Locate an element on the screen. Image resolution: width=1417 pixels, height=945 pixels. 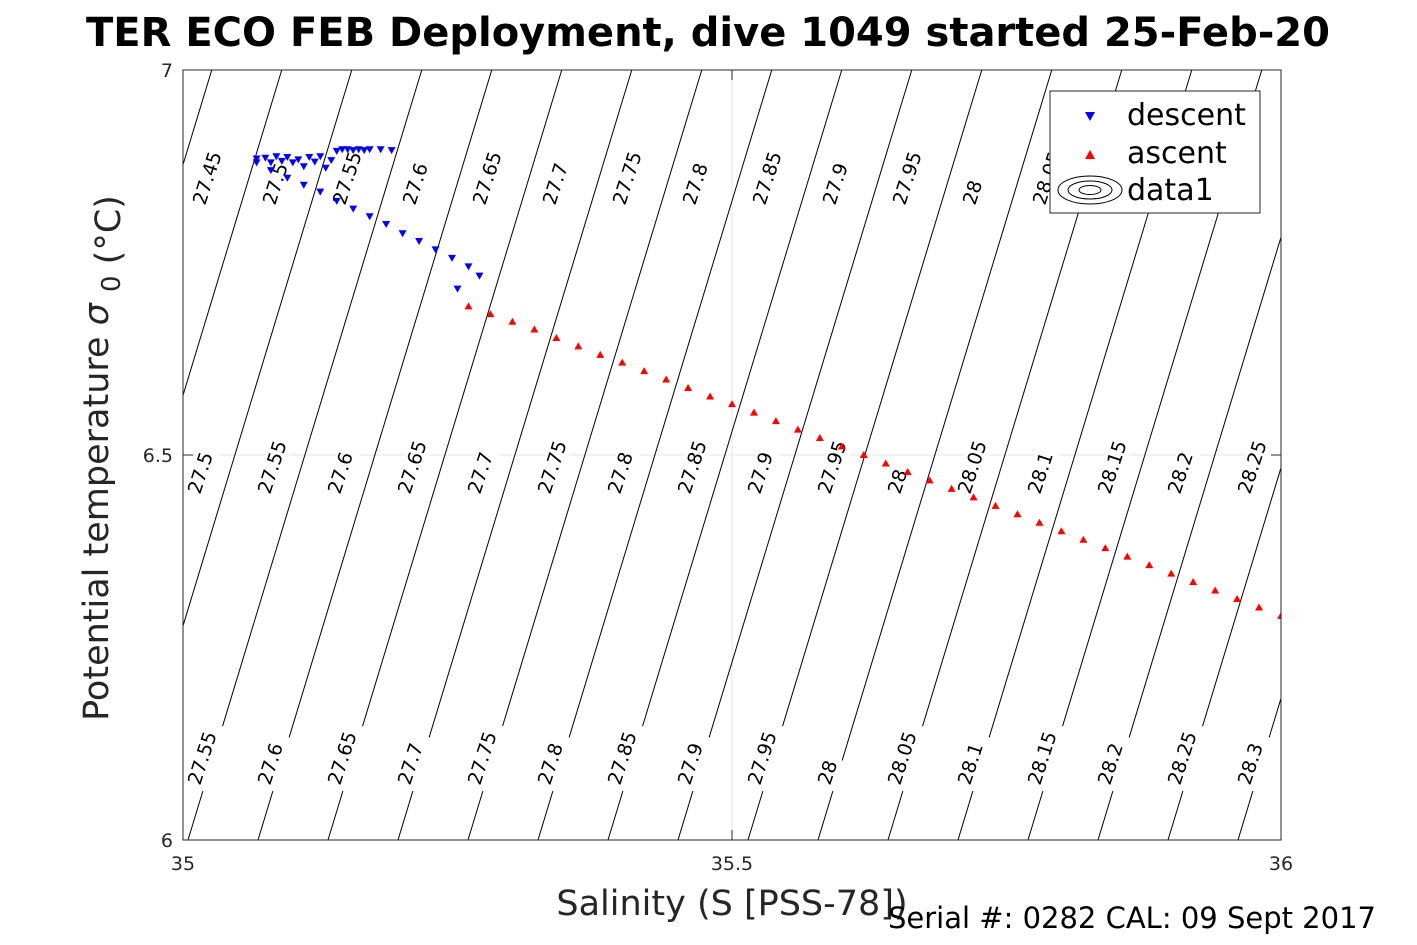
legend: descent ascent data1 is located at coordinates (1155, 152).